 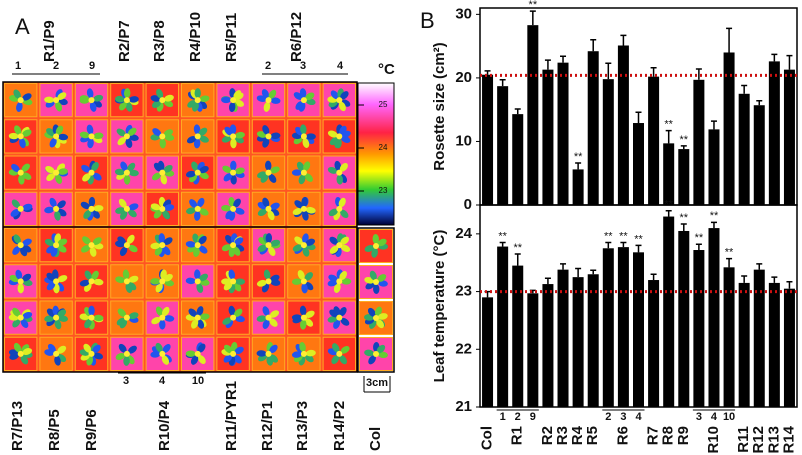 I want to click on x-tick-label: R9, so click(x=683, y=435).